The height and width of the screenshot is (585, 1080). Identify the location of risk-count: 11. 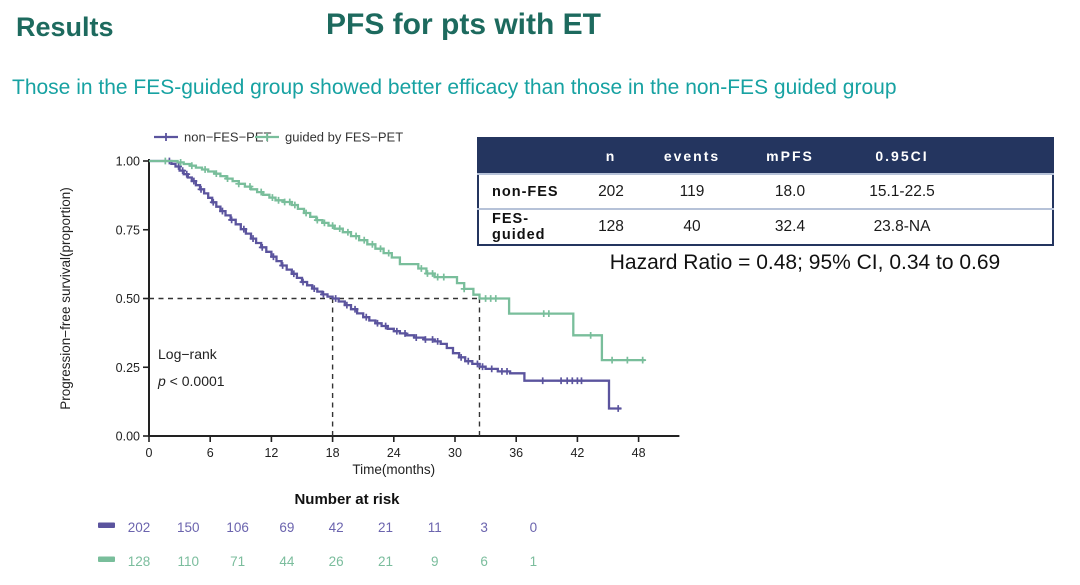
(435, 527).